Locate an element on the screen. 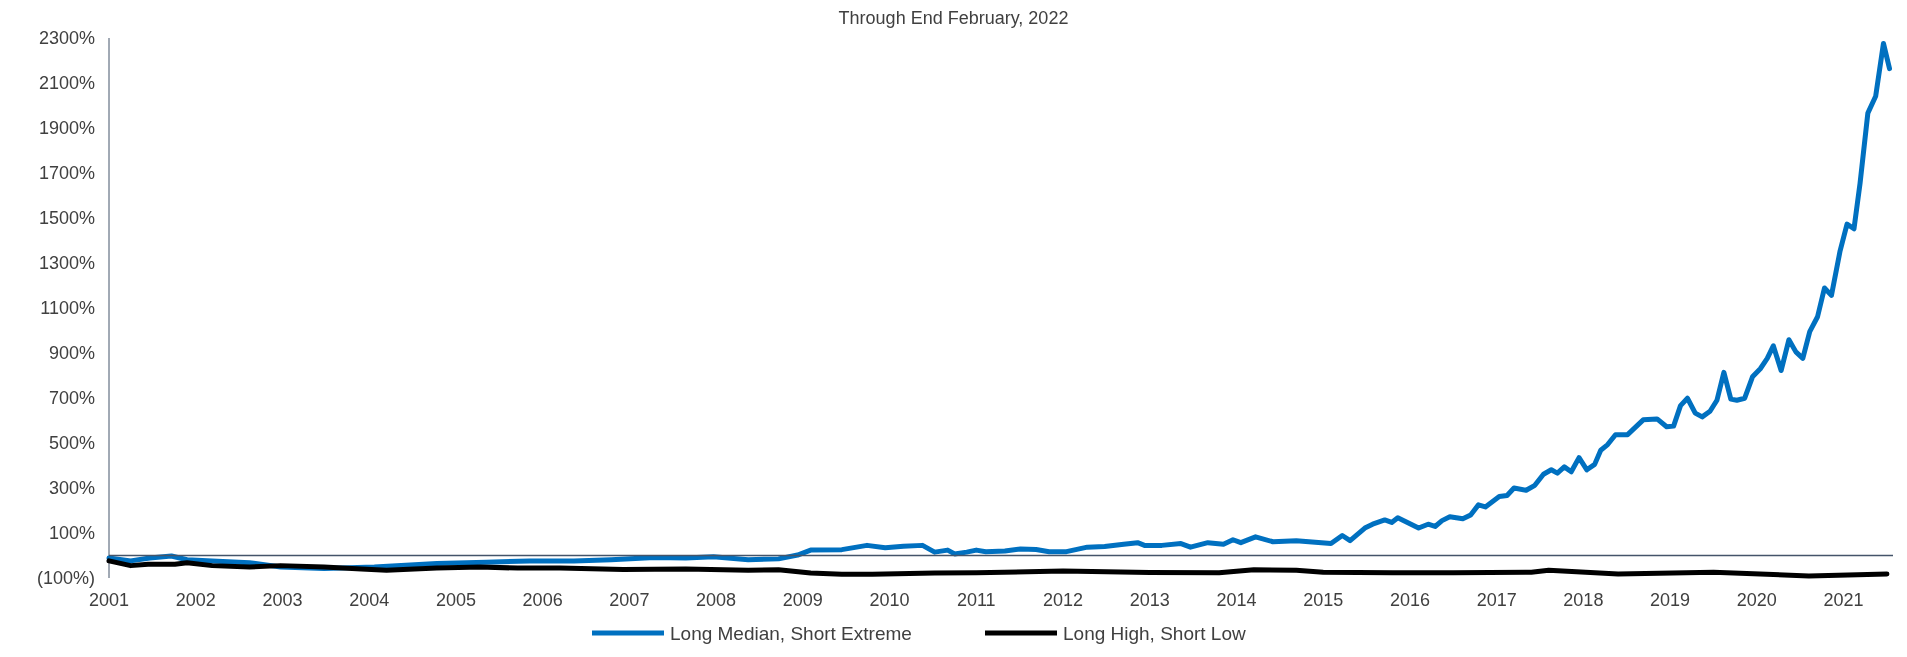 Image resolution: width=1907 pixels, height=657 pixels. y-tick-label: (100%) is located at coordinates (65, 578).